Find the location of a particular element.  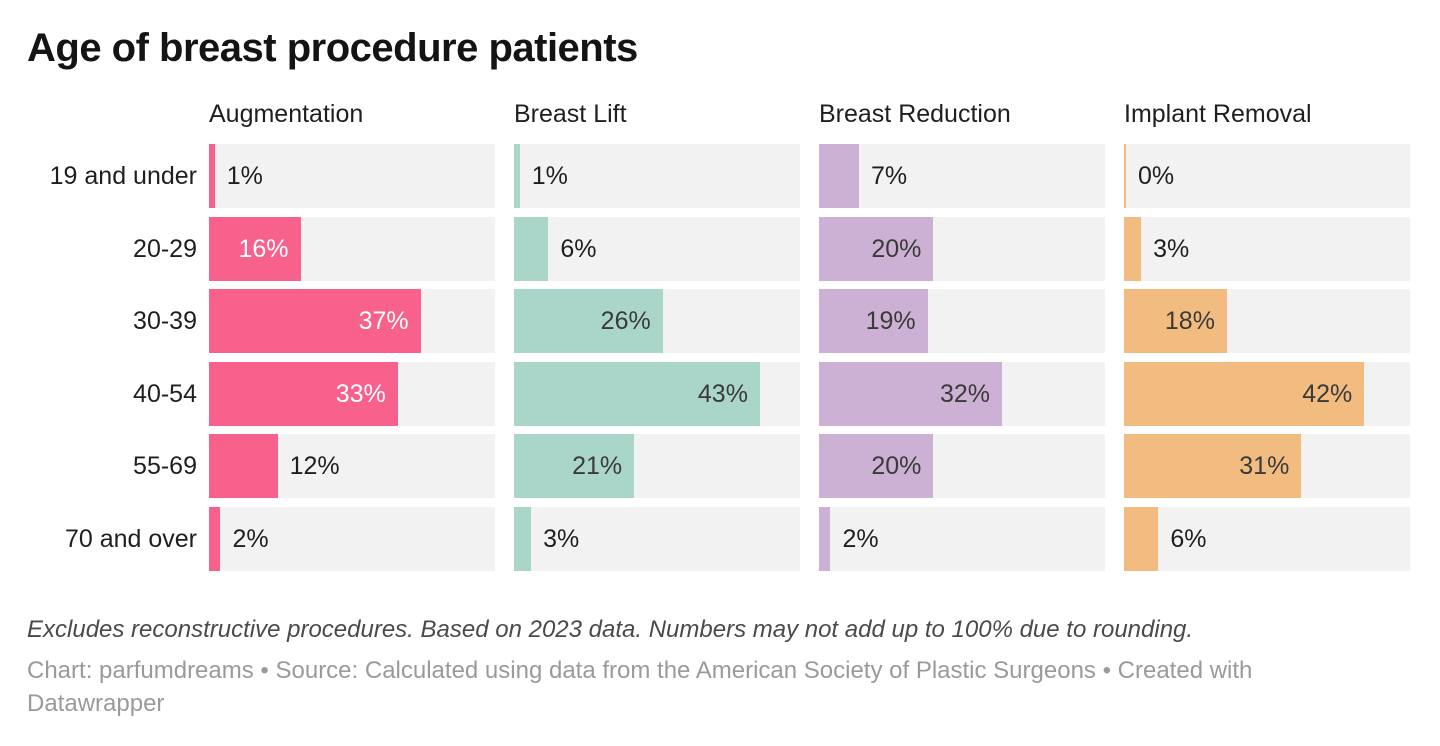

chart-row: 55-69 12% 21% 20% 31% is located at coordinates (718, 466).